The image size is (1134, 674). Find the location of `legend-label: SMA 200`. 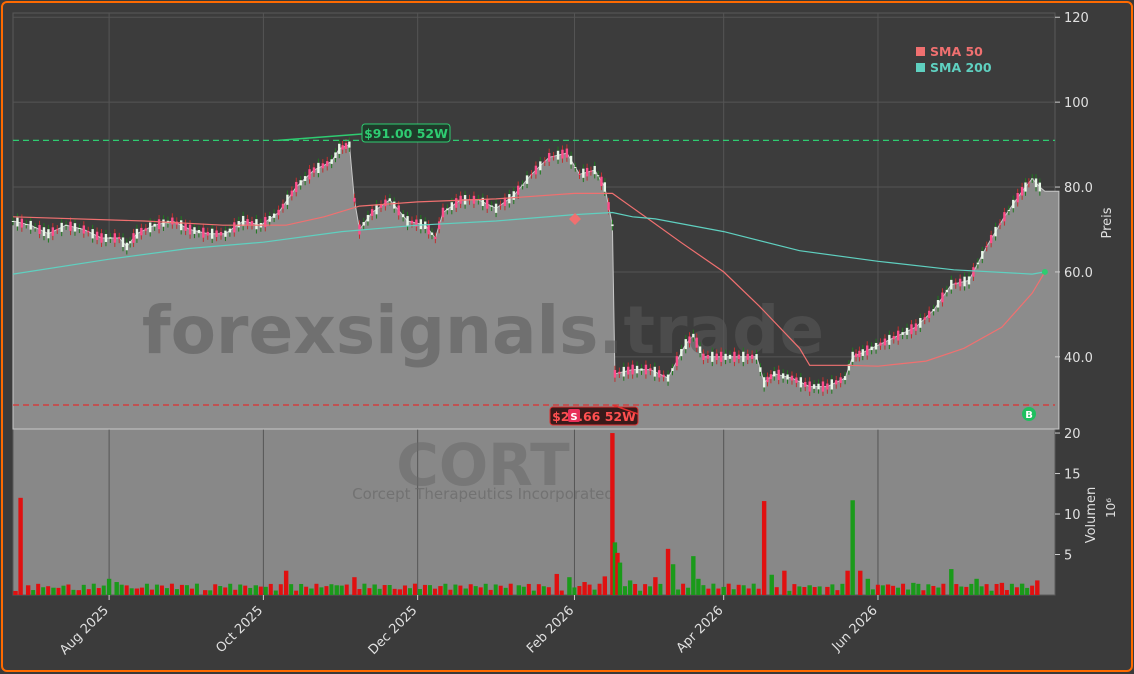

legend-label: SMA 200 is located at coordinates (961, 67).